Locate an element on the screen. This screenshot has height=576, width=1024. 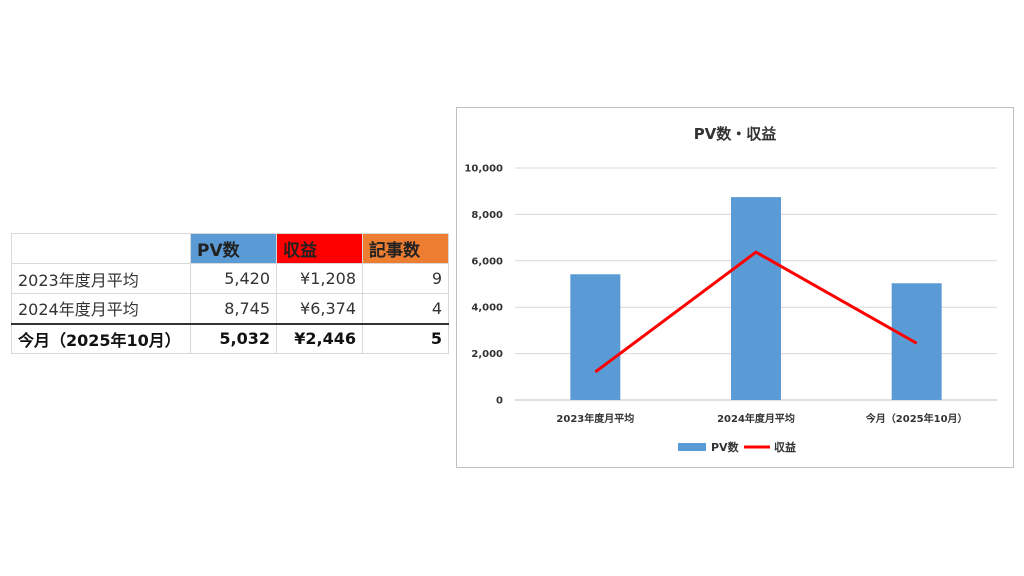
table-row-current-month: 今月（2025年10月） 5,032 ¥2,446 5 is located at coordinates (230, 338).